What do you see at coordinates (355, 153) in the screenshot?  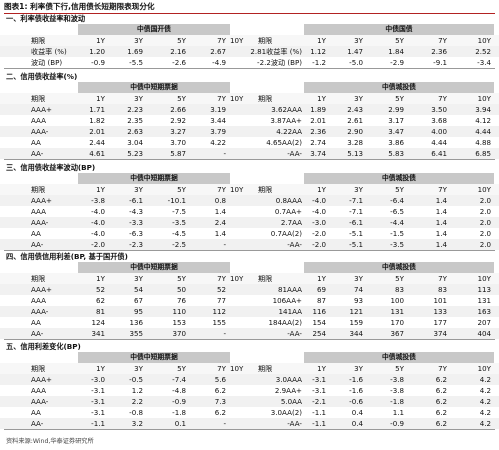 I see `table-cell: 5.13` at bounding box center [355, 153].